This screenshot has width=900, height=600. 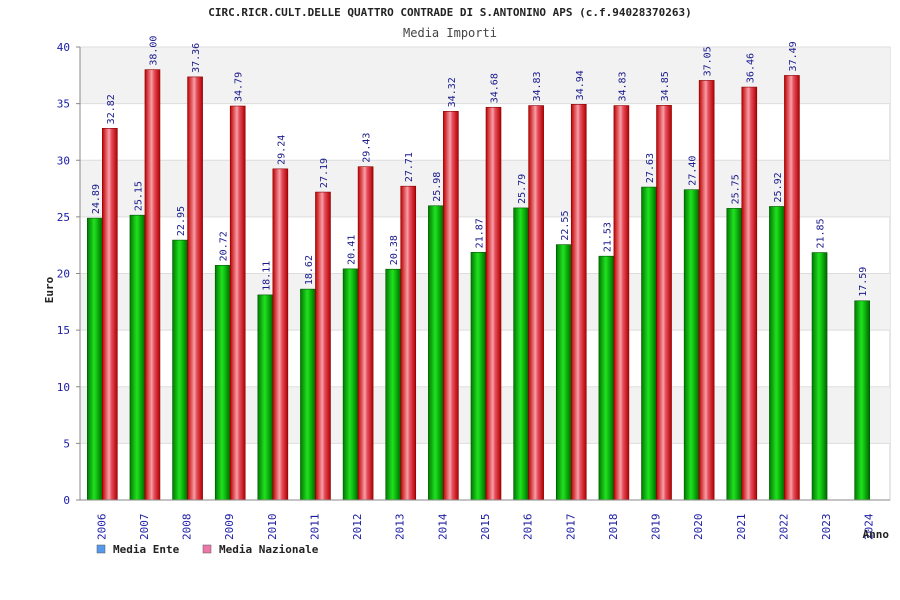 What do you see at coordinates (442, 526) in the screenshot?
I see `x-tick-label: 2014` at bounding box center [442, 526].